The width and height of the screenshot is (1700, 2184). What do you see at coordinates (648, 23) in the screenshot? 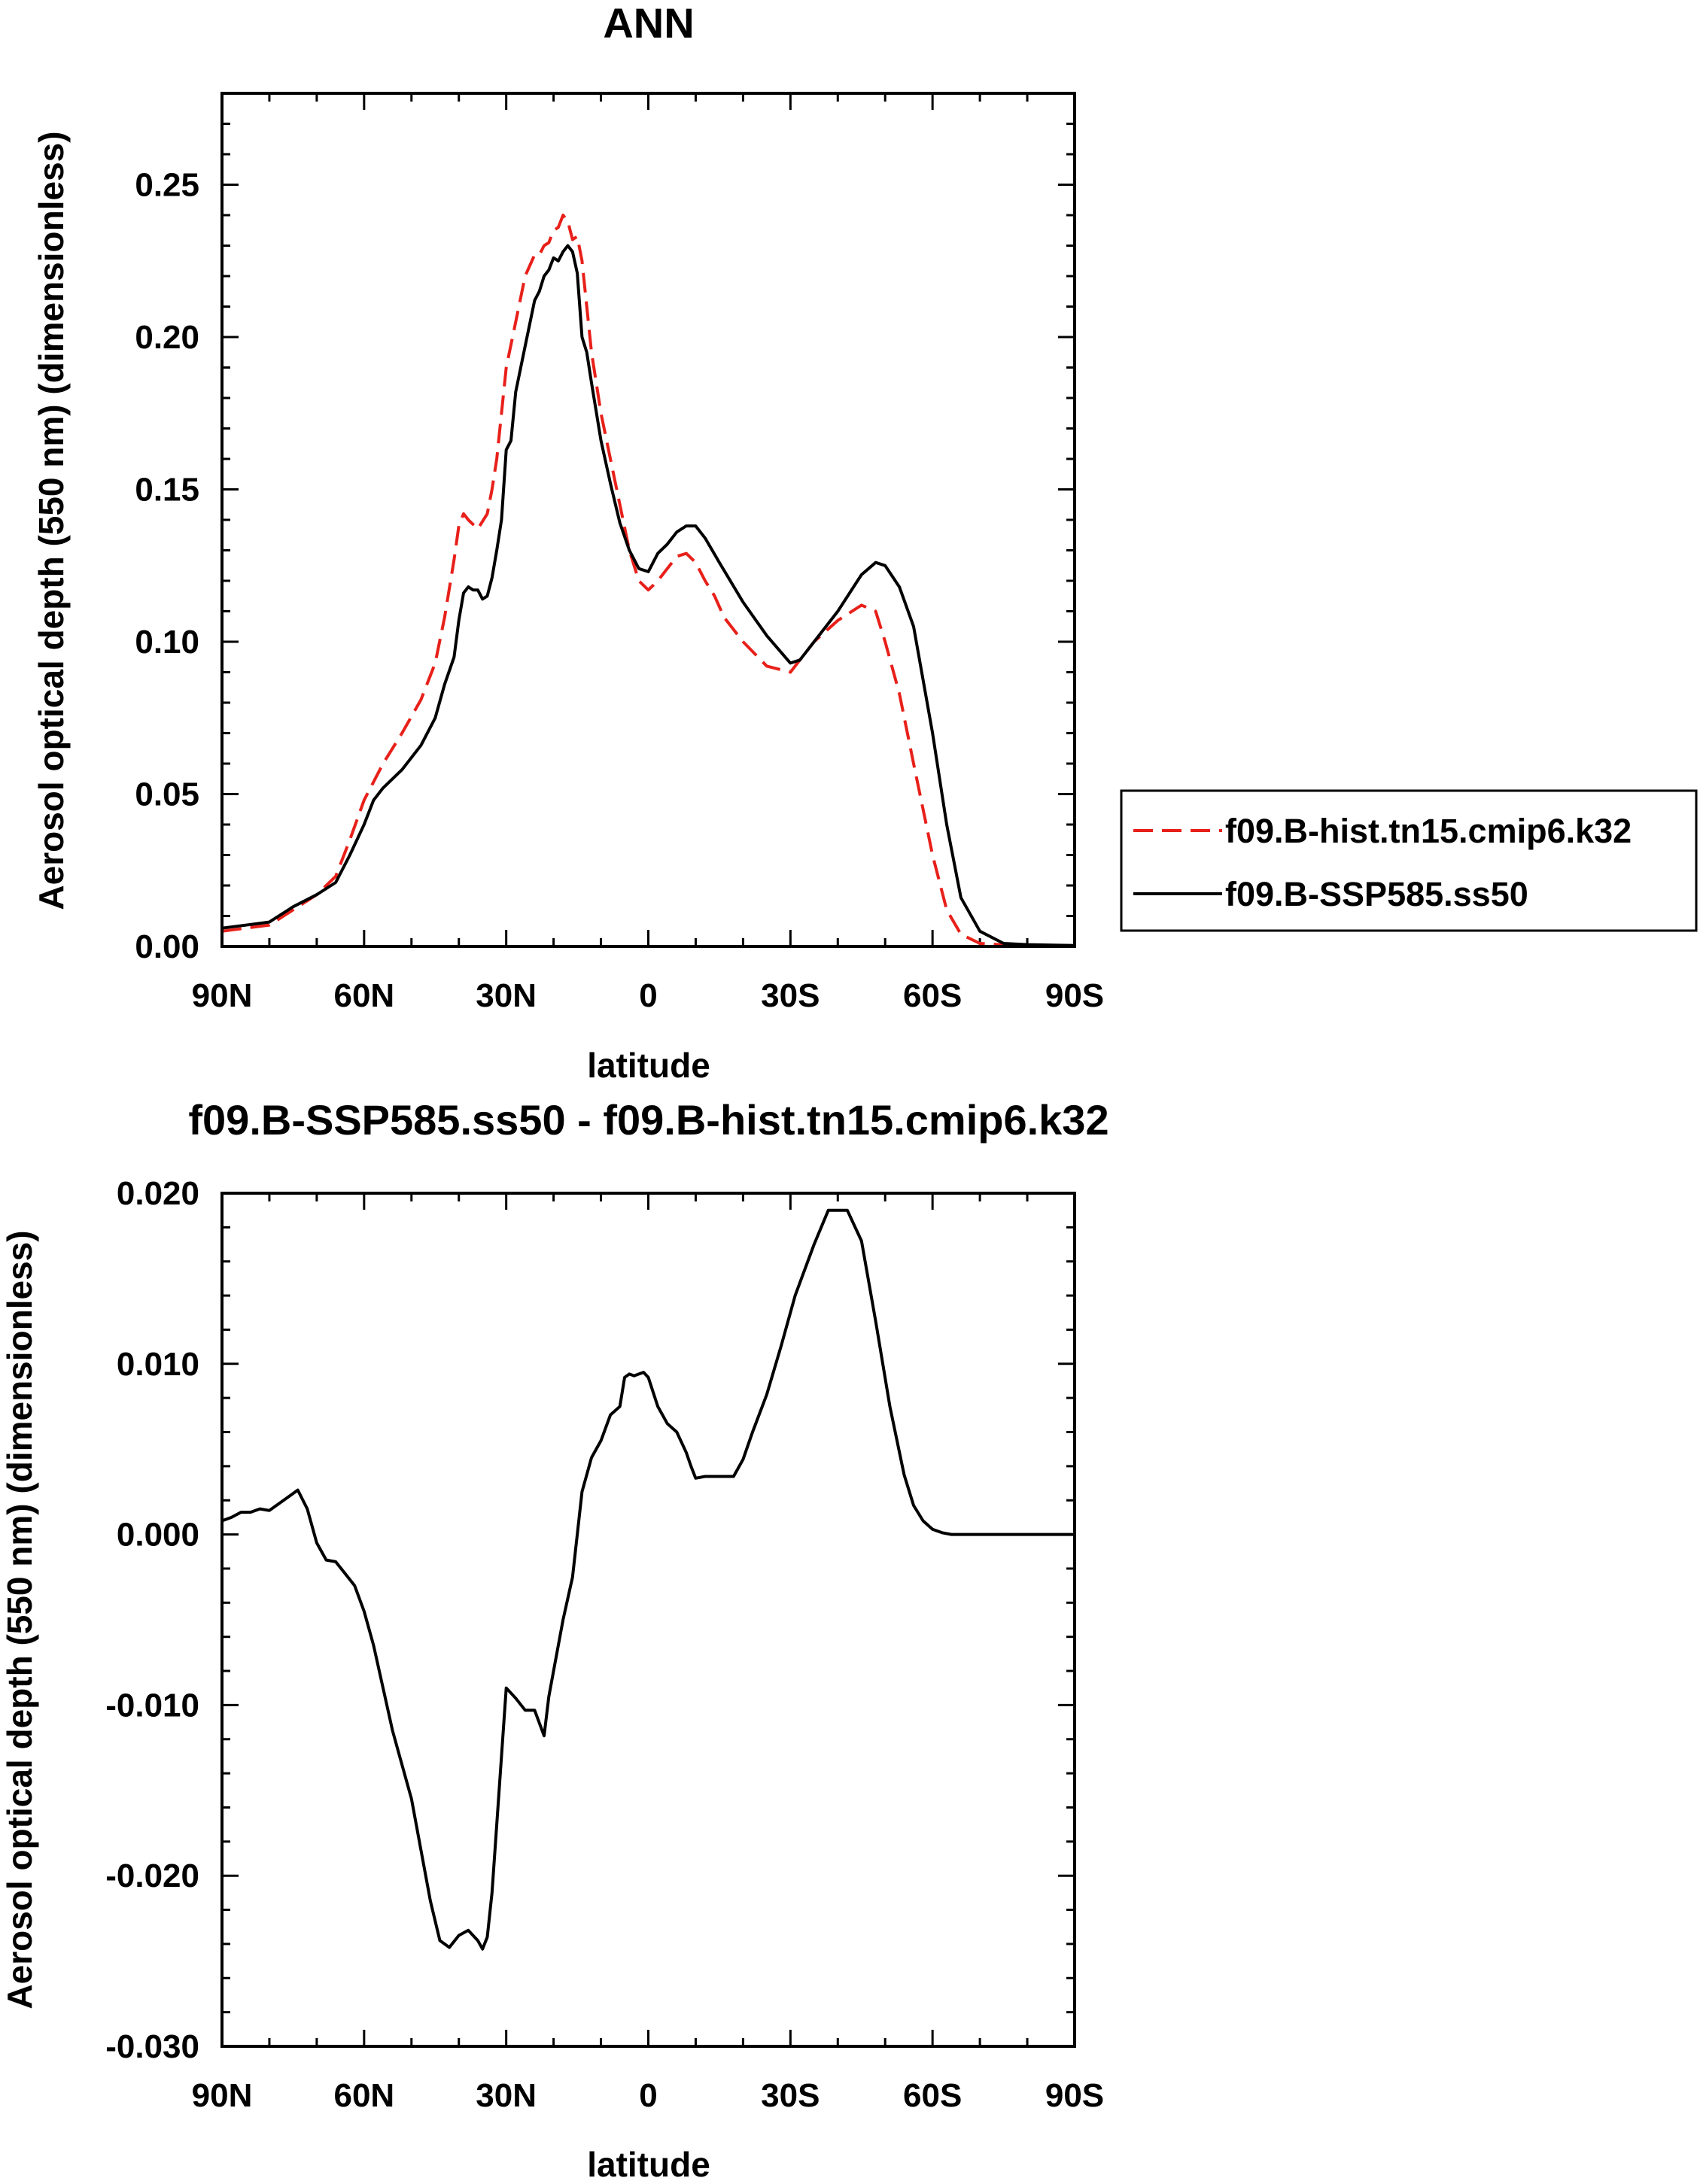
I see `panel-title: ANN` at bounding box center [648, 23].